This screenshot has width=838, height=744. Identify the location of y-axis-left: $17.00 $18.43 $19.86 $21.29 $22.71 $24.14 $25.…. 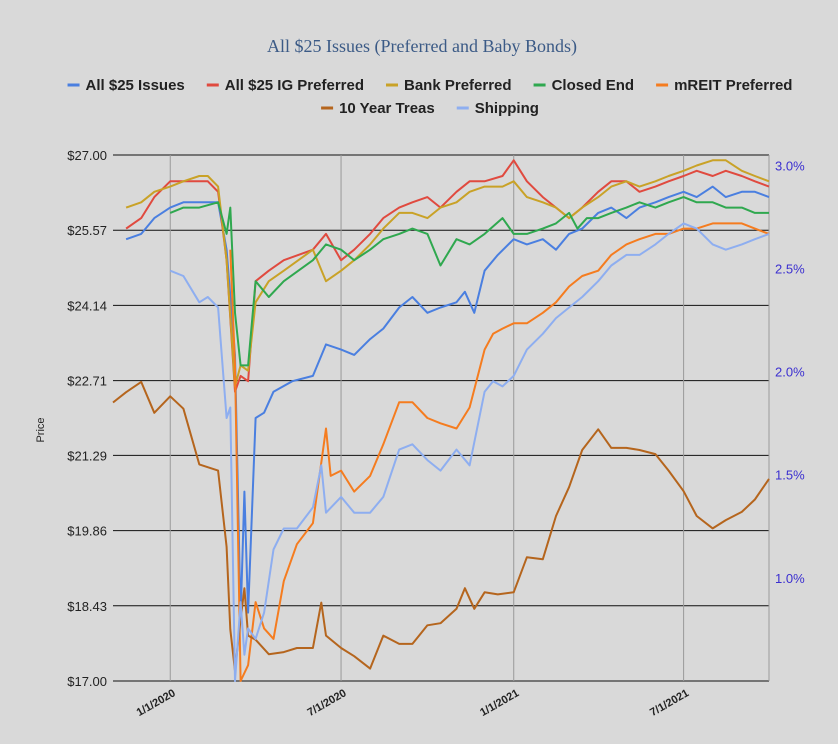
(87, 418).